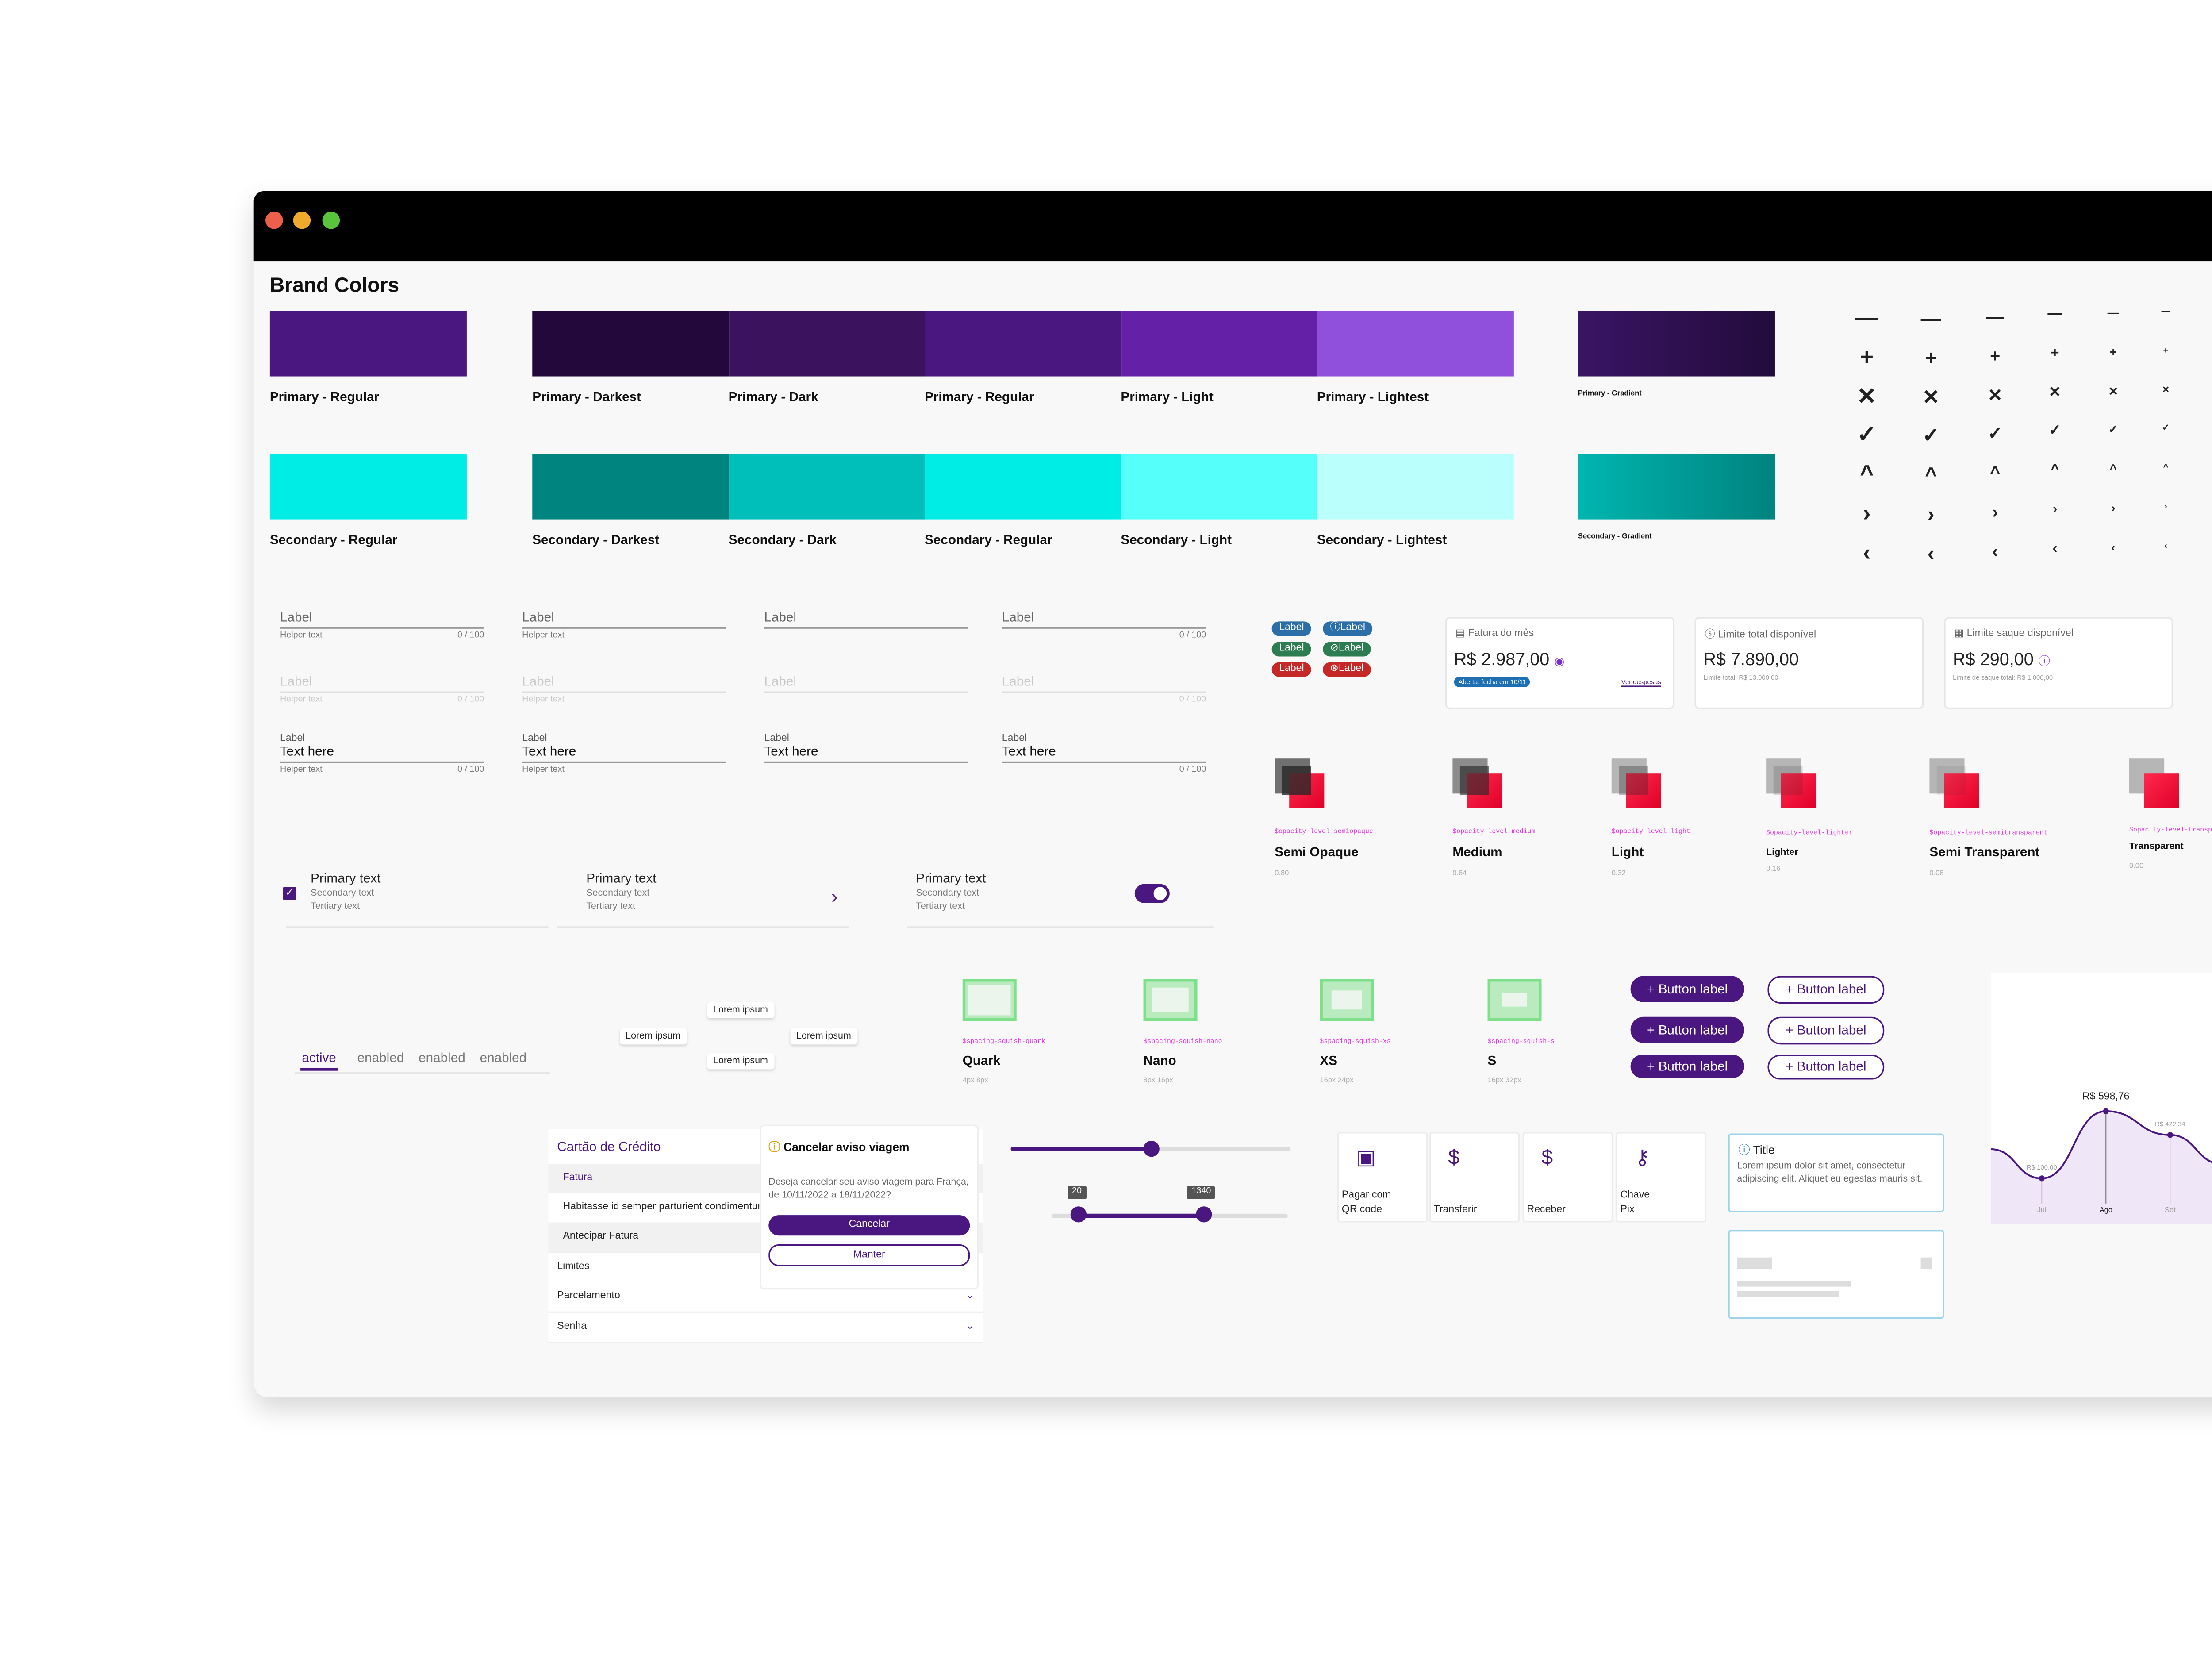 The width and height of the screenshot is (2212, 1678). Describe the element at coordinates (1741, 677) in the screenshot. I see `total-limit-sub: Limite total: R$ 13.000,00` at that location.